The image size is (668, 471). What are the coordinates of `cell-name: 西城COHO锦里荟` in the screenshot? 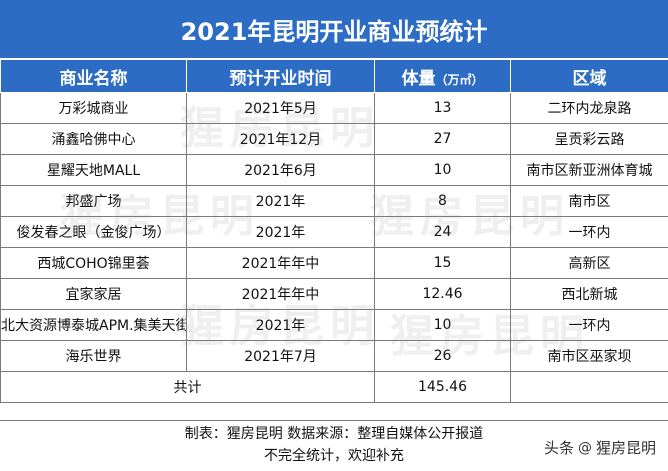 It's located at (94, 263).